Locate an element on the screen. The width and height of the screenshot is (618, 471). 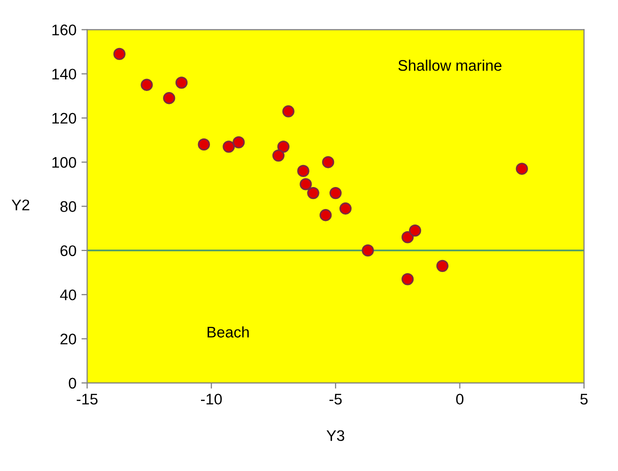
y-axis-title: Y2 is located at coordinates (21, 205).